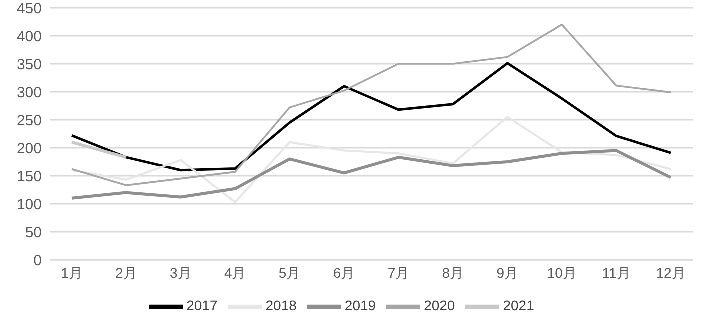 Image resolution: width=703 pixels, height=328 pixels. I want to click on x-tick-label: 3月, so click(181, 272).